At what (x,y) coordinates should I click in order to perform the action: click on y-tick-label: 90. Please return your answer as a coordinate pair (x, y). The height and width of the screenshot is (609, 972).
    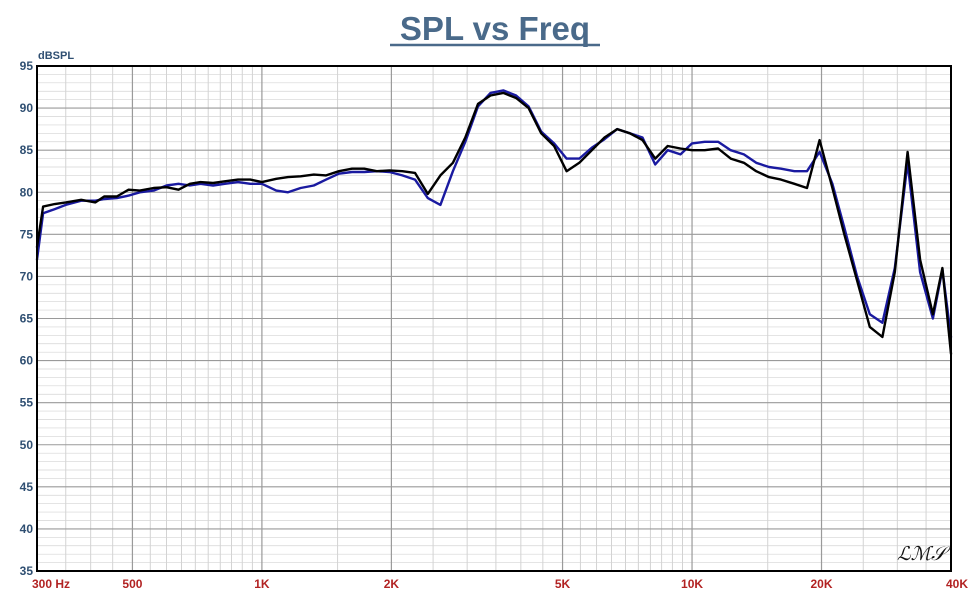
    Looking at the image, I should click on (27, 108).